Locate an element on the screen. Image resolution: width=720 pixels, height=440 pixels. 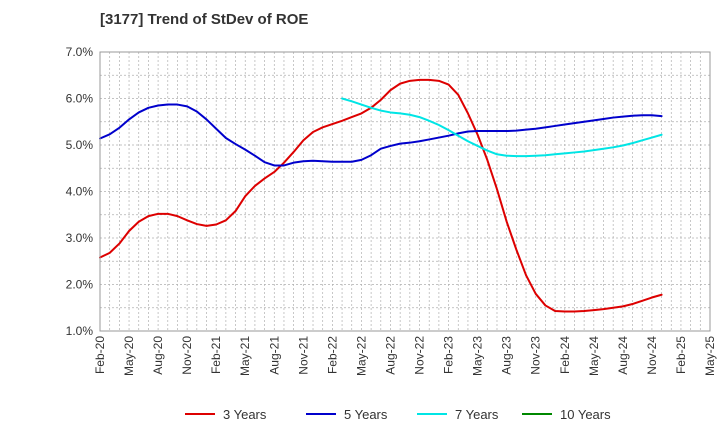
x-tick-label: May-20 is located at coordinates (129, 356).